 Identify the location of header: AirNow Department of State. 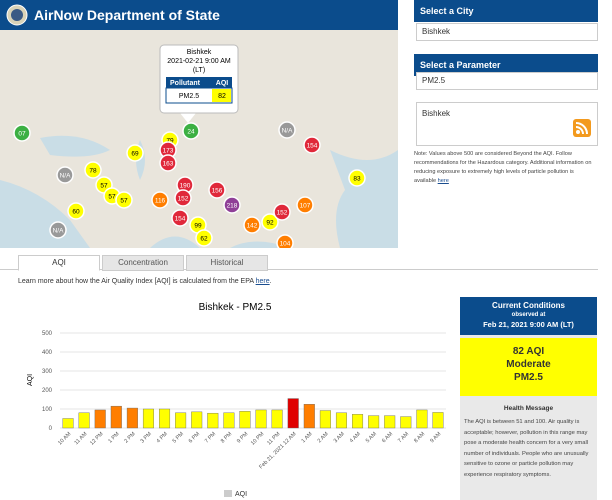
(199, 15).